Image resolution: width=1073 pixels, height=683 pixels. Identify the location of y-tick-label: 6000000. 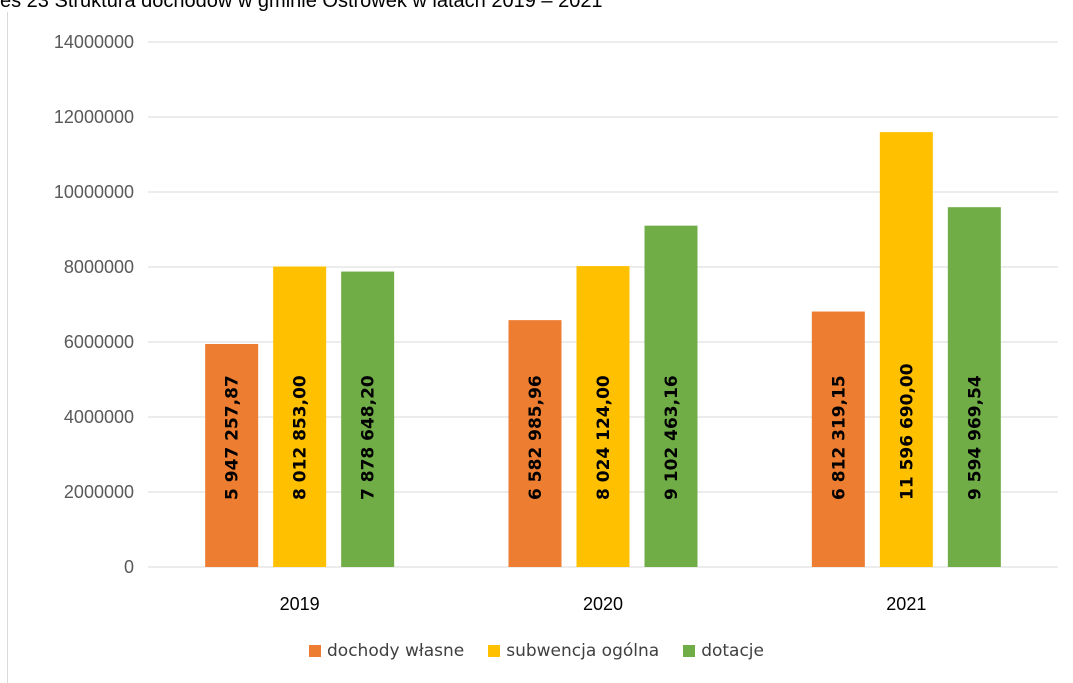
(99, 342).